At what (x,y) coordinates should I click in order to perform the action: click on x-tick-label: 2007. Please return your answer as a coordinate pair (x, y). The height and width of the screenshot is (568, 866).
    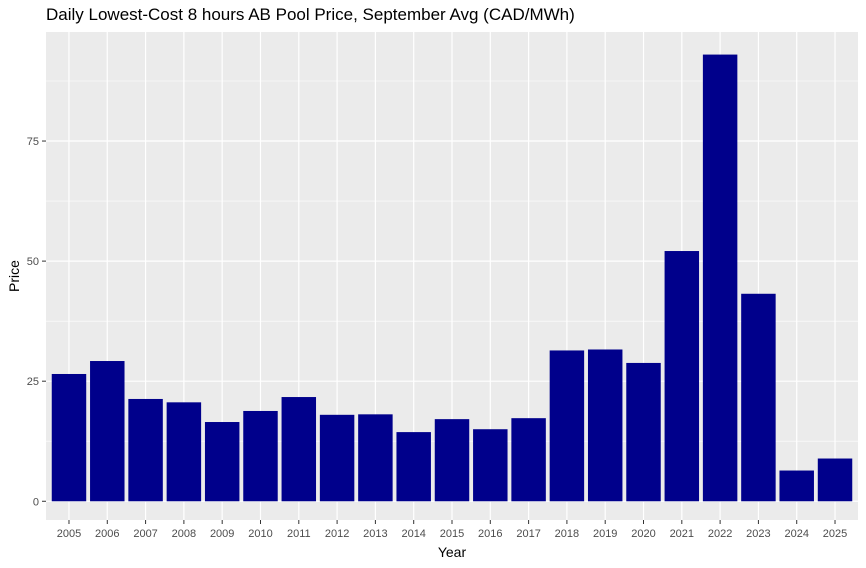
    Looking at the image, I should click on (145, 534).